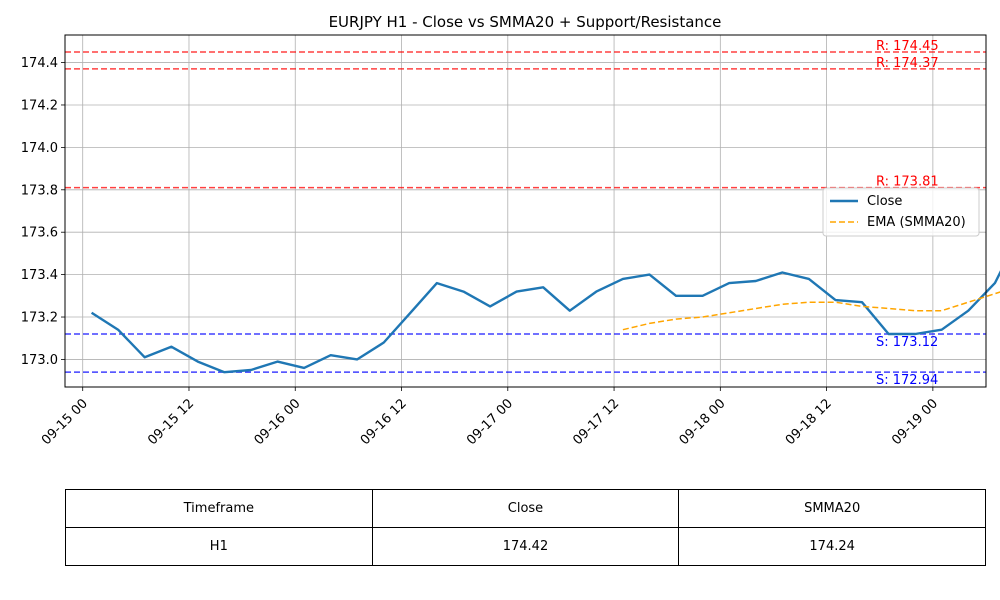  Describe the element at coordinates (907, 182) in the screenshot. I see `resistance-level-label: R: 173.81` at that location.